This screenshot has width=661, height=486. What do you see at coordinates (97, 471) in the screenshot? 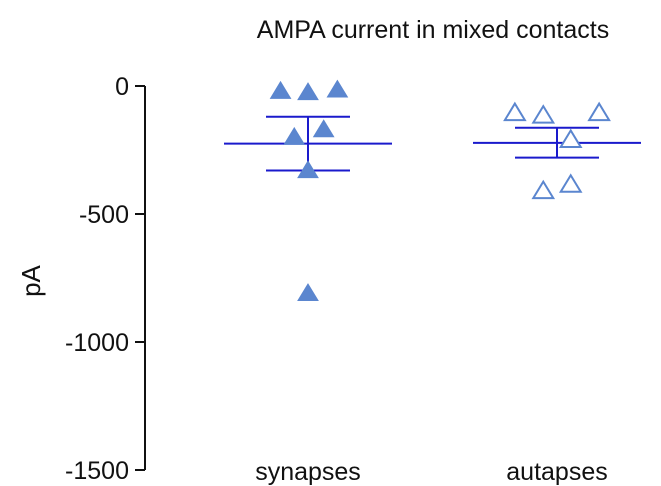
I see `y-tick-label: -1500` at bounding box center [97, 471].